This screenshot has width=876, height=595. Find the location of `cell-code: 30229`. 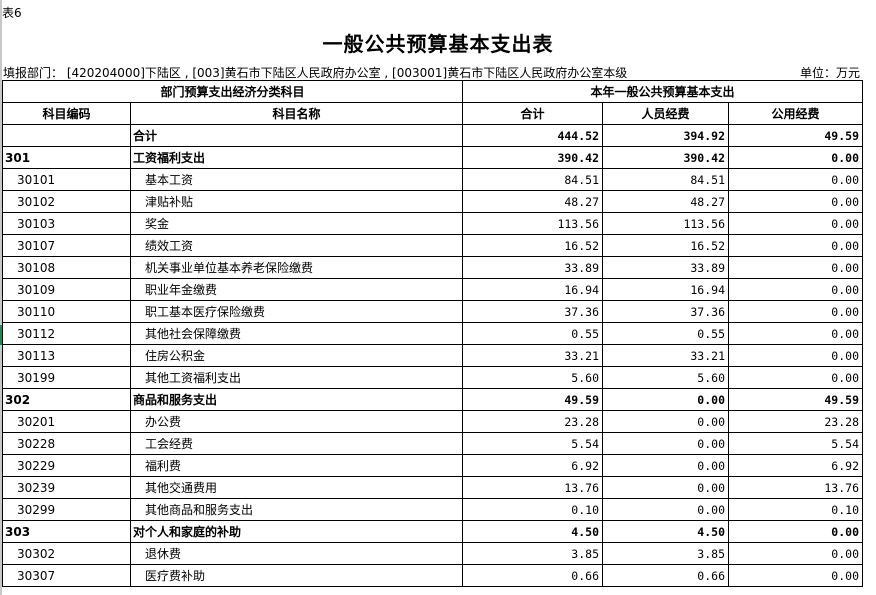

cell-code: 30229 is located at coordinates (66, 465).